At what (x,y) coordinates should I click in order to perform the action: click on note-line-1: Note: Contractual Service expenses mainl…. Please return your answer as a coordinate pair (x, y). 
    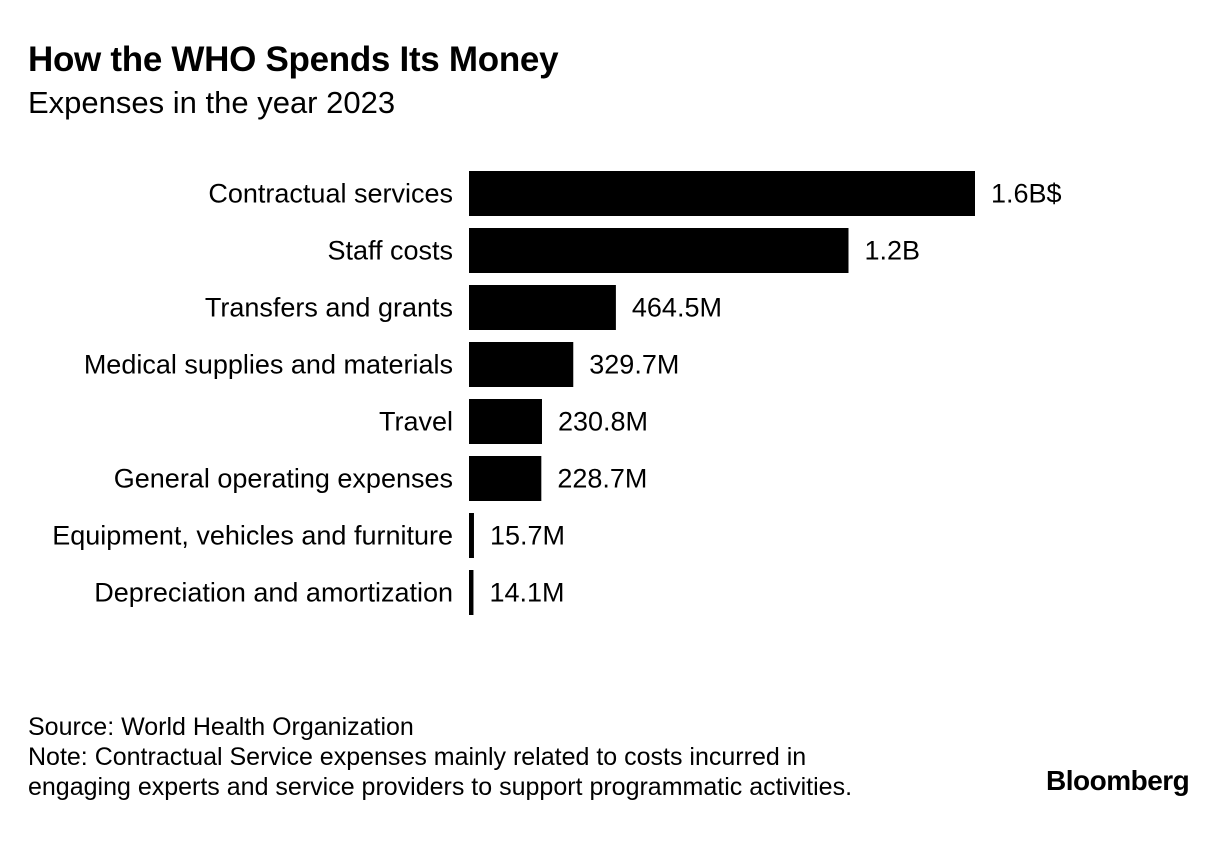
    Looking at the image, I should click on (417, 757).